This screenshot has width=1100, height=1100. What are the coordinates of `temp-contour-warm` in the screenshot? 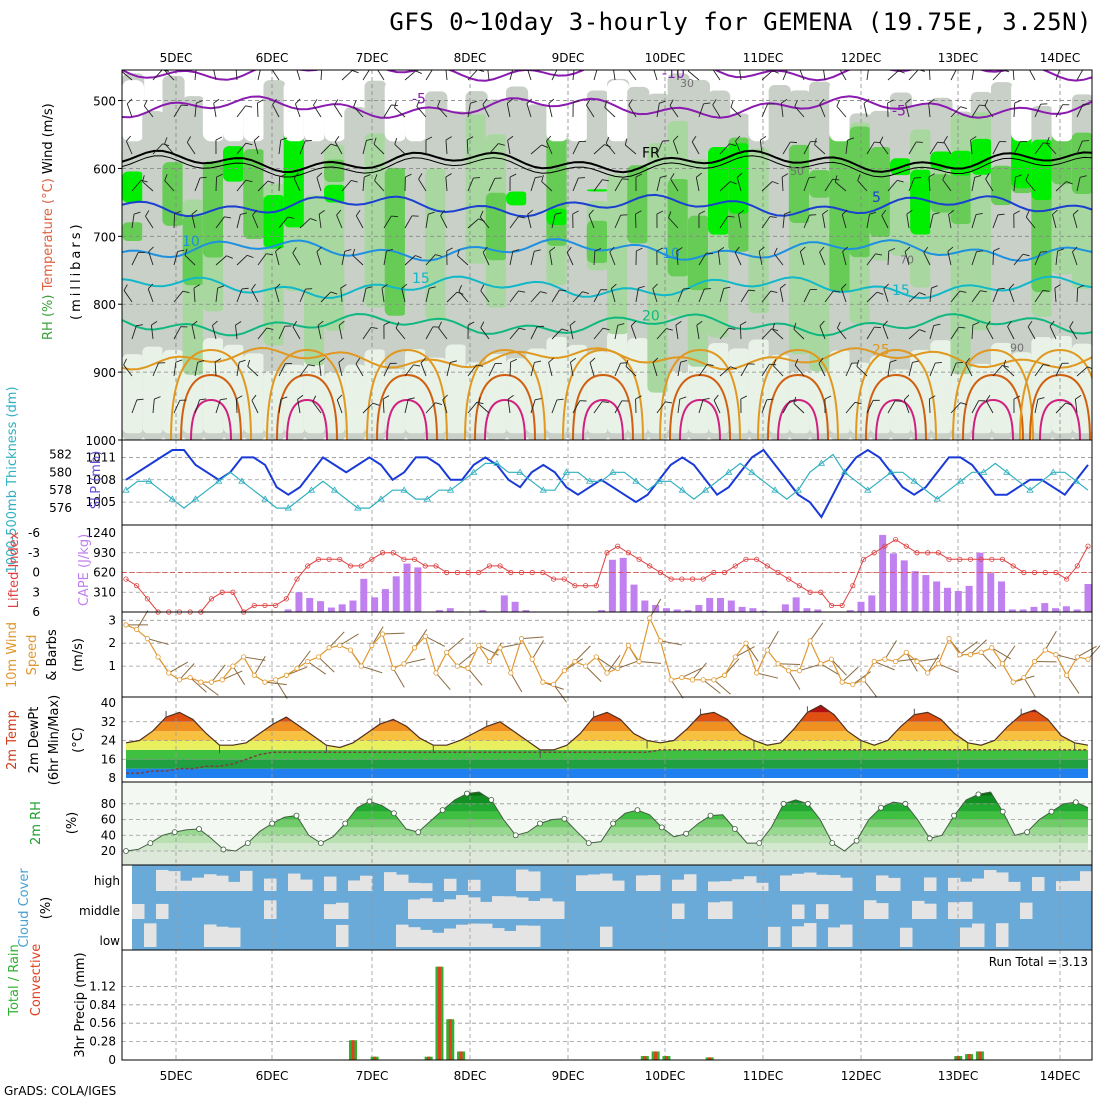 It's located at (896, 406).